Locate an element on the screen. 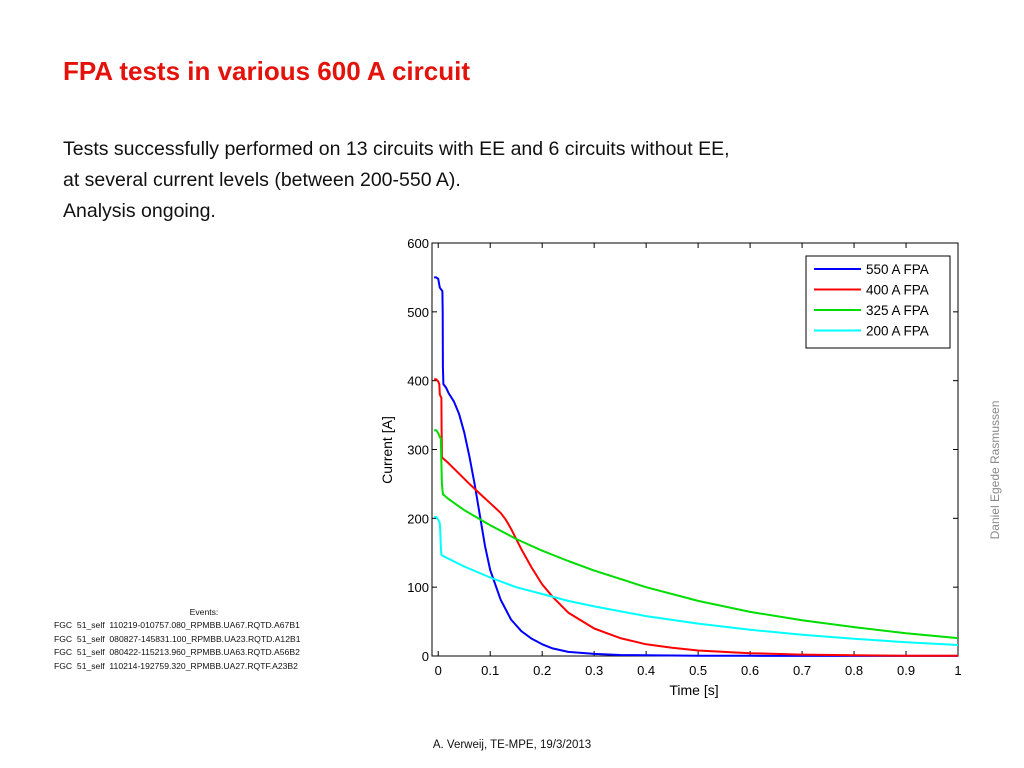  y-tick-label: 400 is located at coordinates (418, 381).